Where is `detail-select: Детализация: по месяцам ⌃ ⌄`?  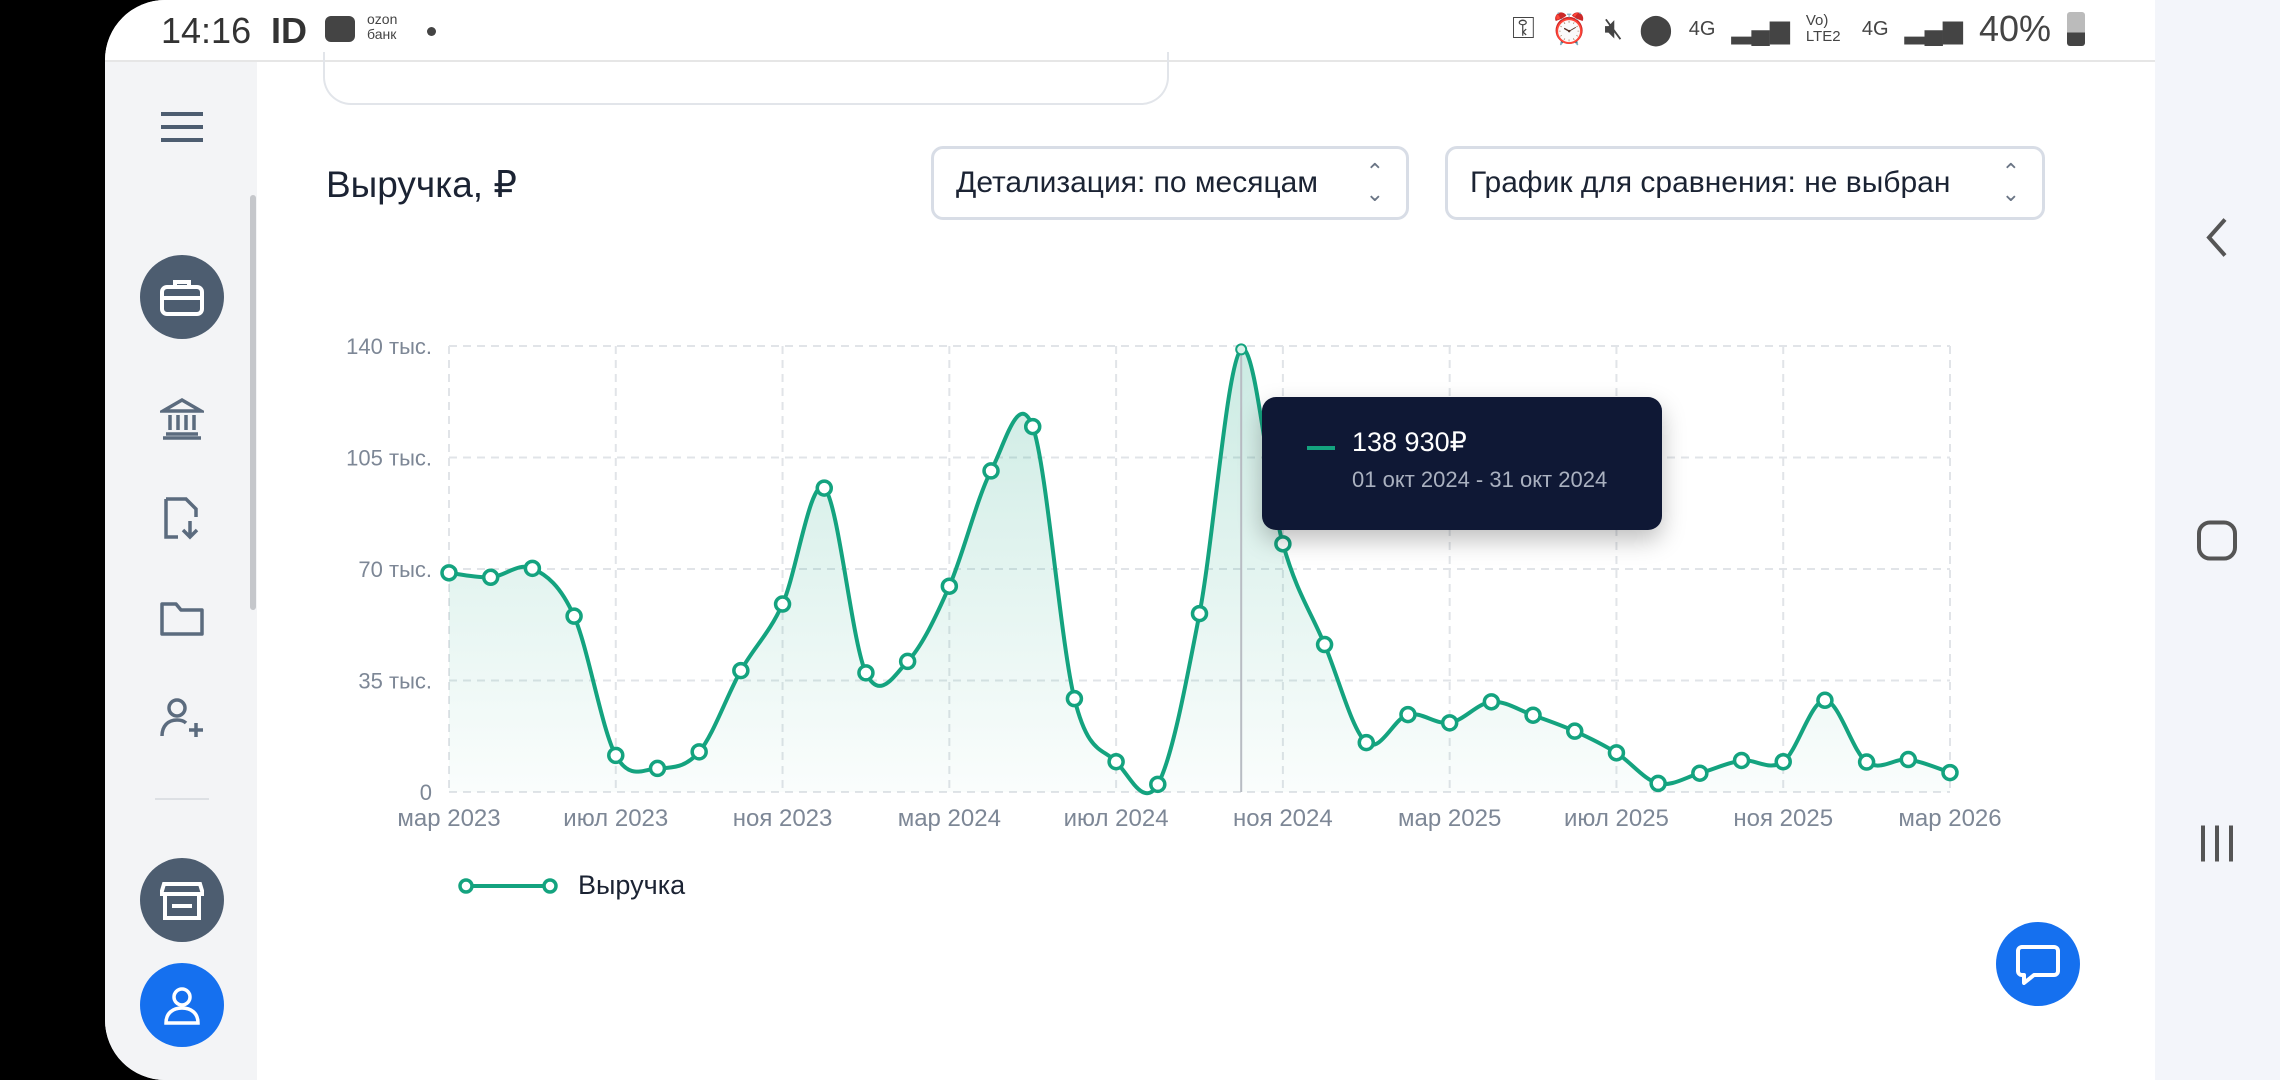
detail-select: Детализация: по месяцам ⌃ ⌄ is located at coordinates (1170, 183).